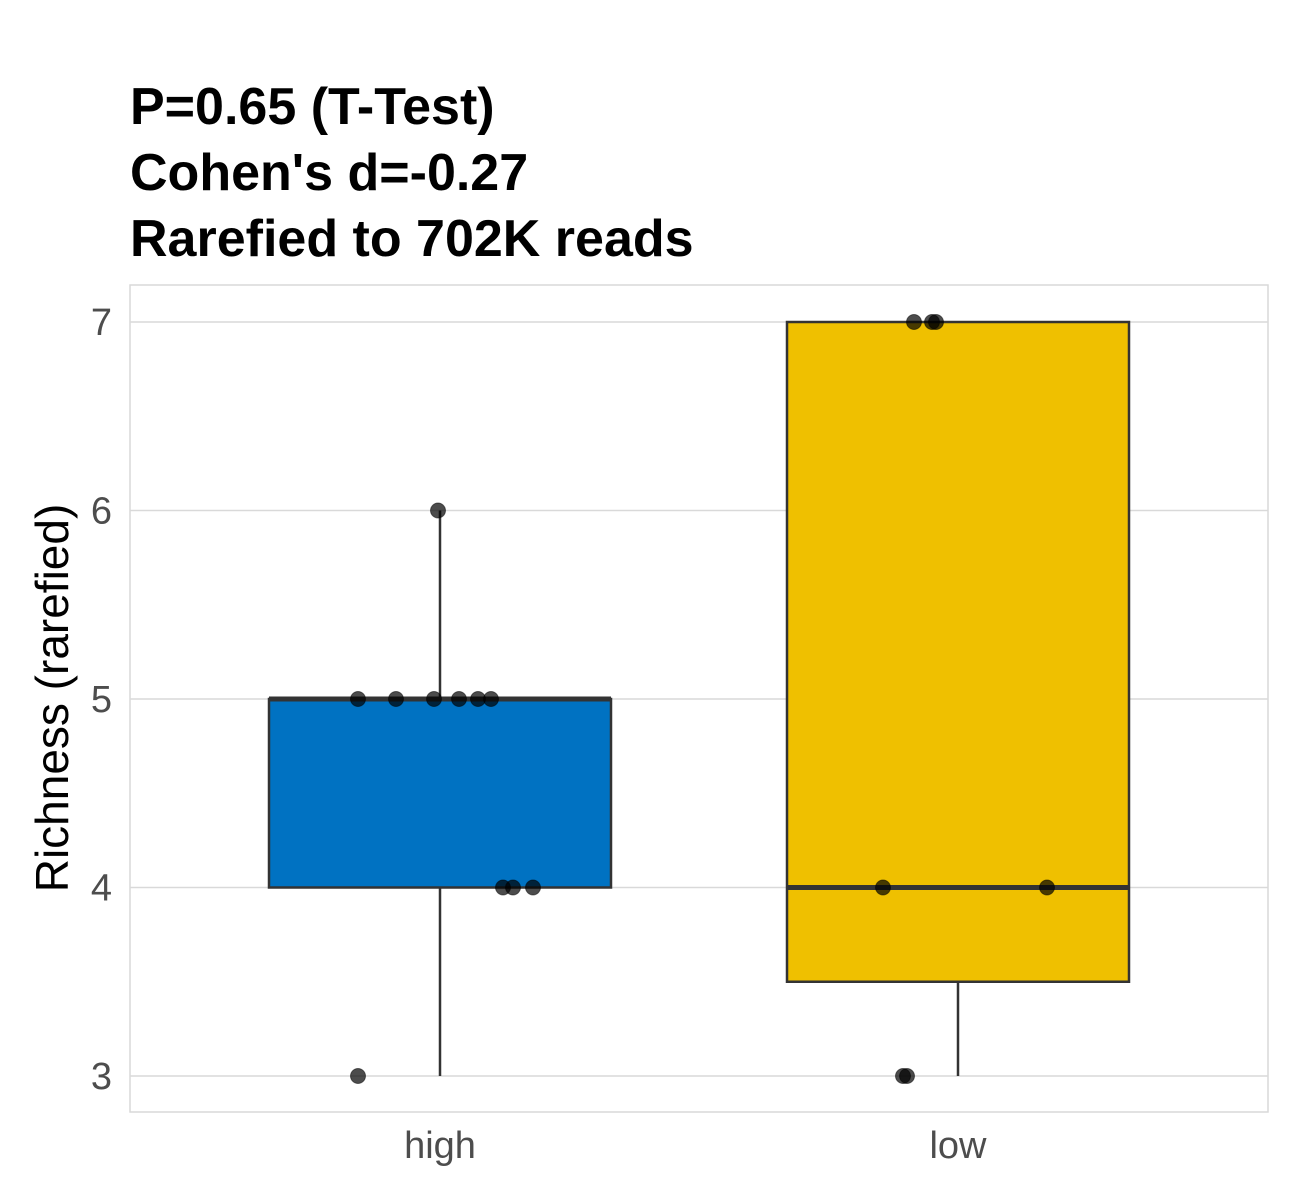 The height and width of the screenshot is (1200, 1300). I want to click on y-tick-label: 5, so click(101, 700).